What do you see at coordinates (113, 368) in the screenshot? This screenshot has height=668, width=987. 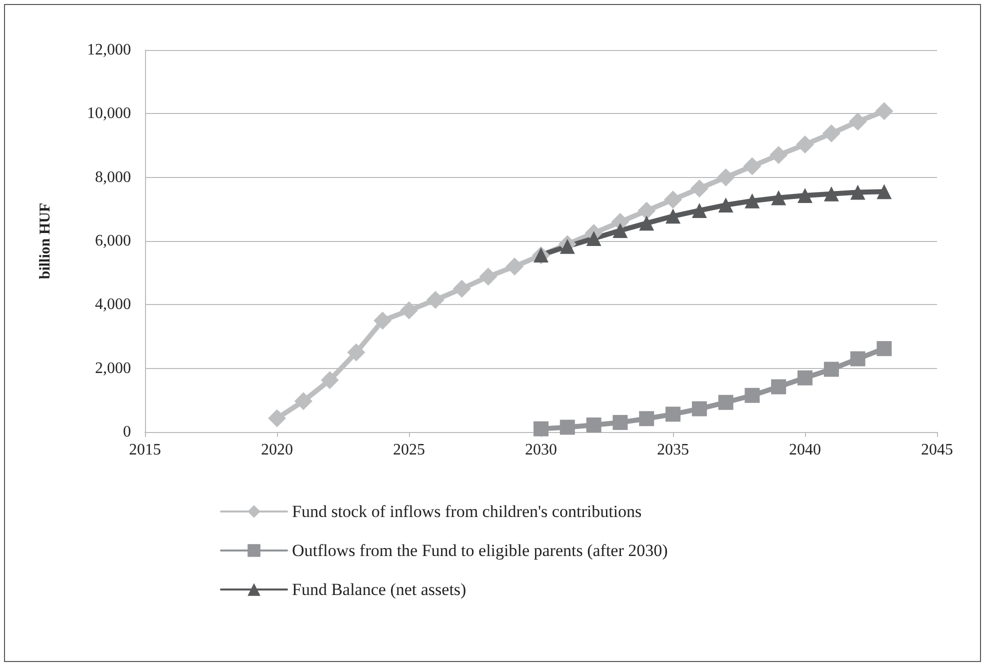 I see `y-tick-label: 2,000` at bounding box center [113, 368].